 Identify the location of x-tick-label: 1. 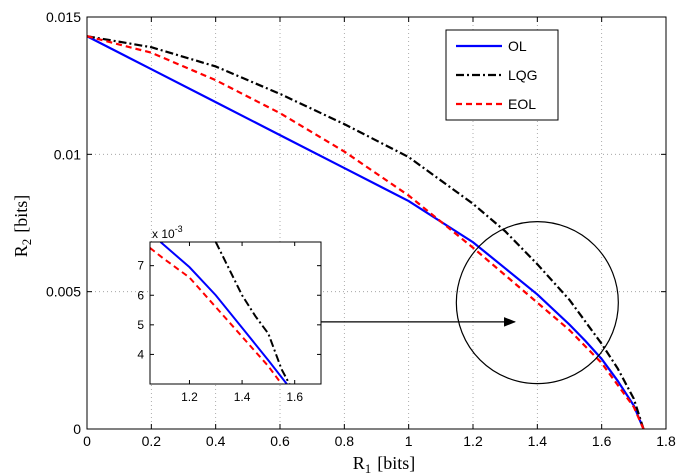
(409, 441).